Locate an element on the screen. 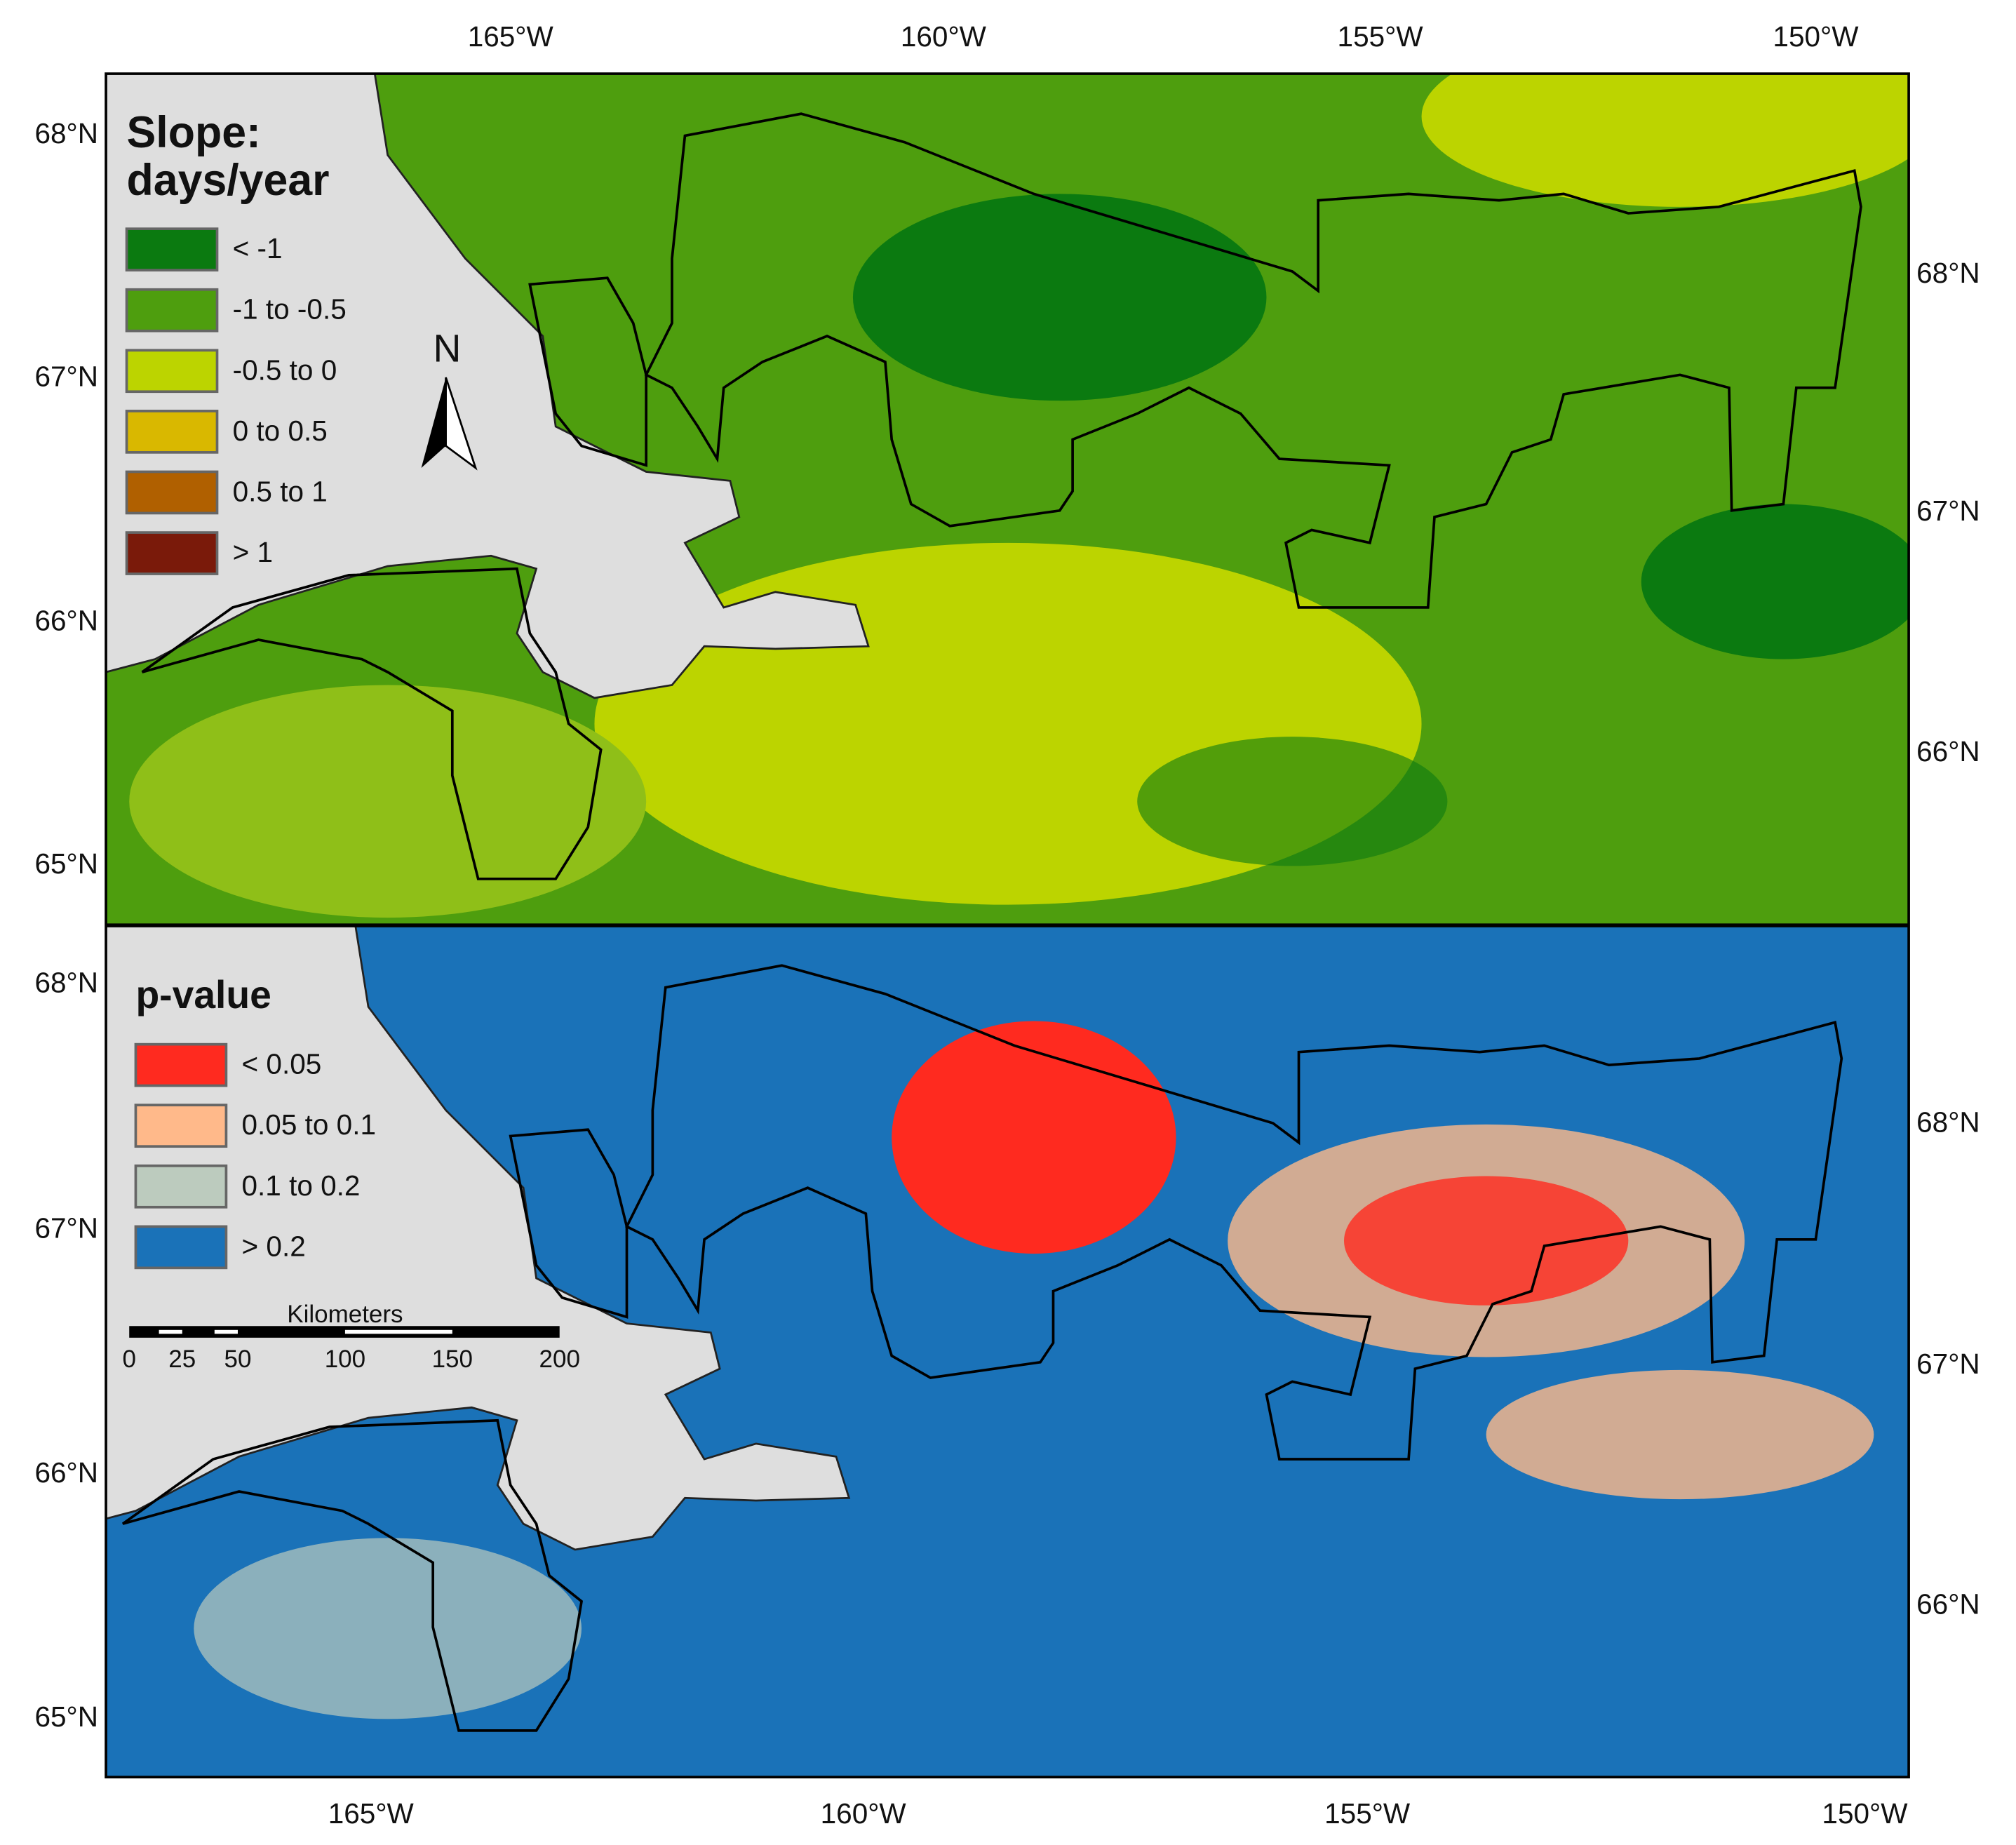 This screenshot has width=2016, height=1845. legend-label: 0 to 0.5 is located at coordinates (280, 431).